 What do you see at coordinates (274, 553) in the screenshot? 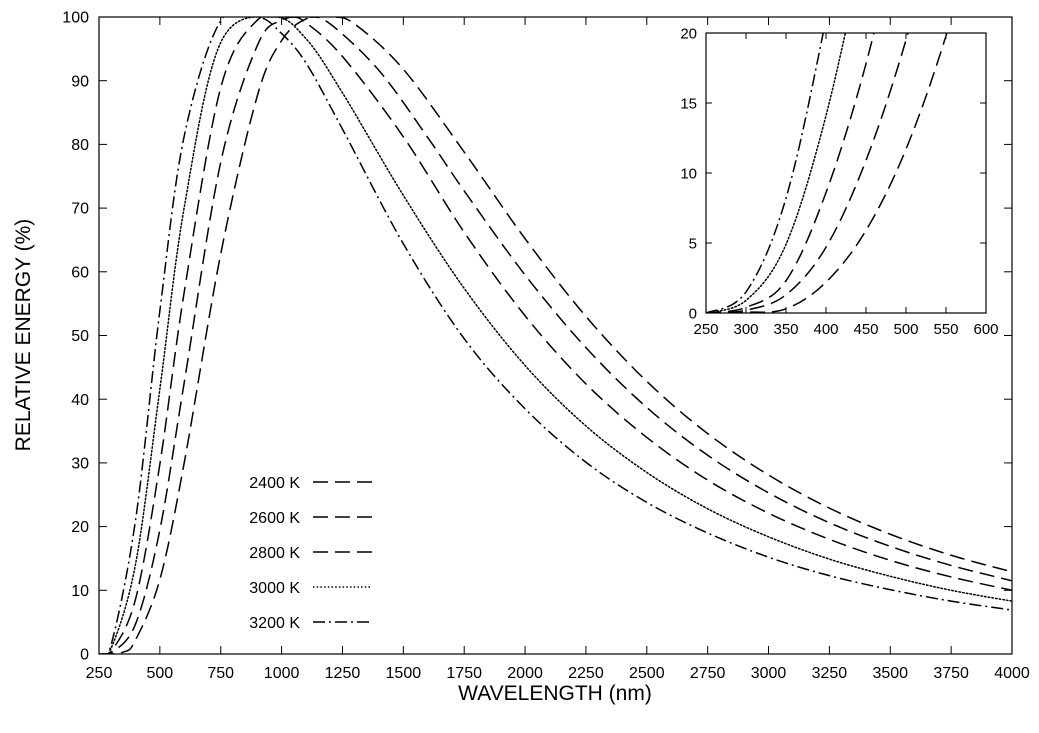
I see `legend-label: 2800 K` at bounding box center [274, 553].